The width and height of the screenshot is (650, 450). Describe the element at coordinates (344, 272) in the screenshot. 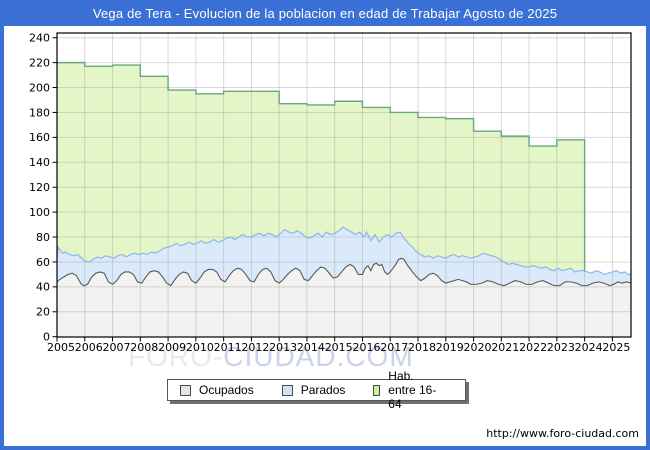

I see `ocupados-line` at that location.